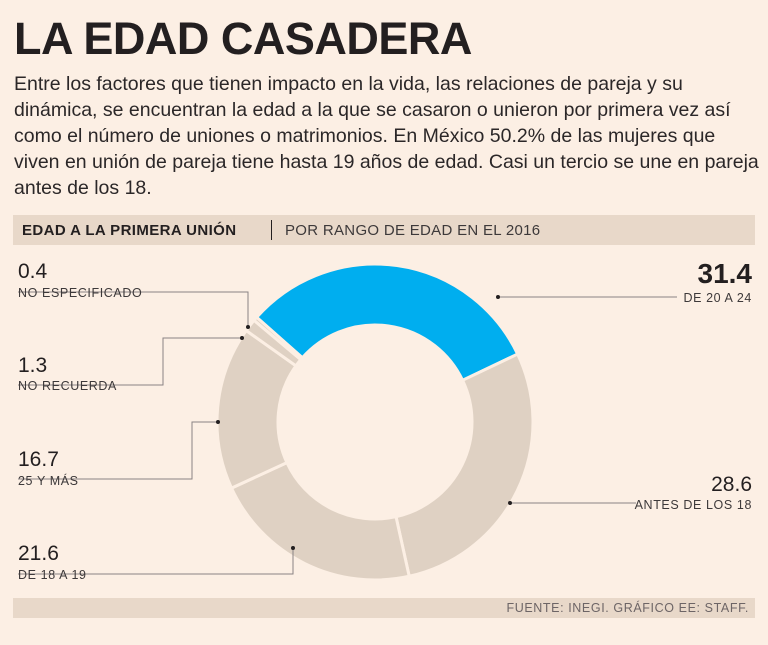 This screenshot has height=645, width=768. Describe the element at coordinates (248, 327) in the screenshot. I see `leader-dot-no-especificado` at that location.